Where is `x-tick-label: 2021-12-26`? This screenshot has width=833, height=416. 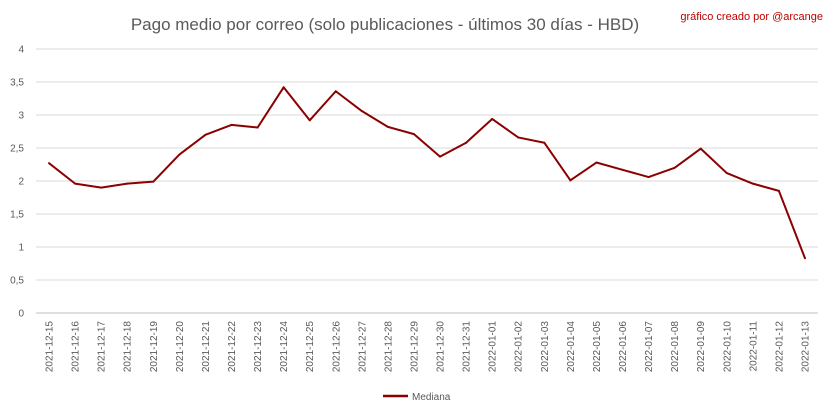
x-tick-label: 2021-12-26 is located at coordinates (336, 347).